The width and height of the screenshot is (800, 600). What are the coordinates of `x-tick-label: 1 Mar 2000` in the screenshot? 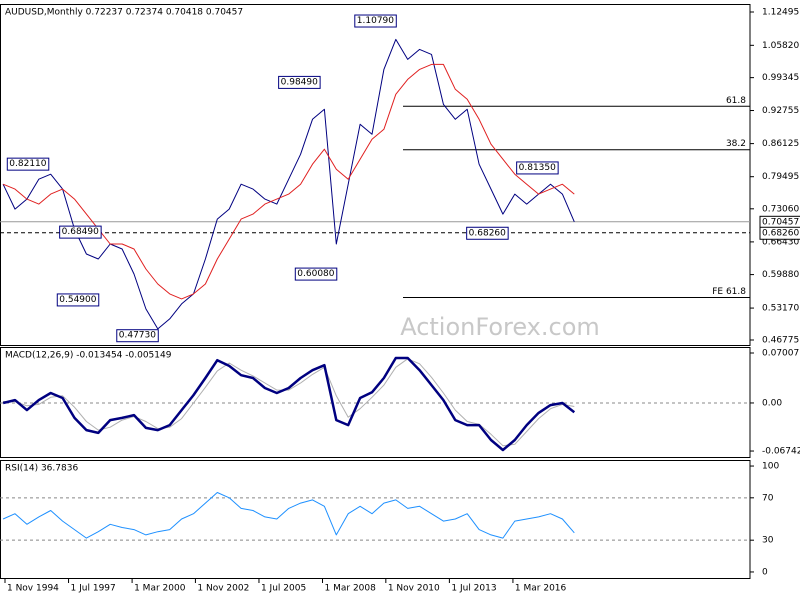 It's located at (160, 589).